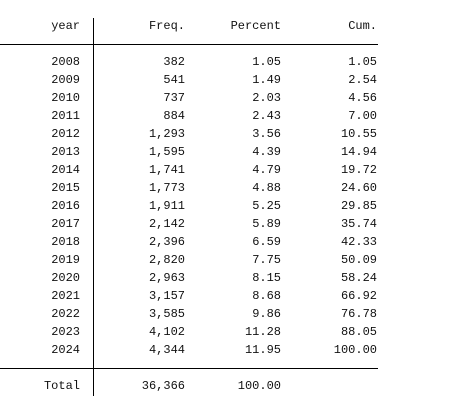  What do you see at coordinates (163, 386) in the screenshot?
I see `total-cell: 36,366` at bounding box center [163, 386].